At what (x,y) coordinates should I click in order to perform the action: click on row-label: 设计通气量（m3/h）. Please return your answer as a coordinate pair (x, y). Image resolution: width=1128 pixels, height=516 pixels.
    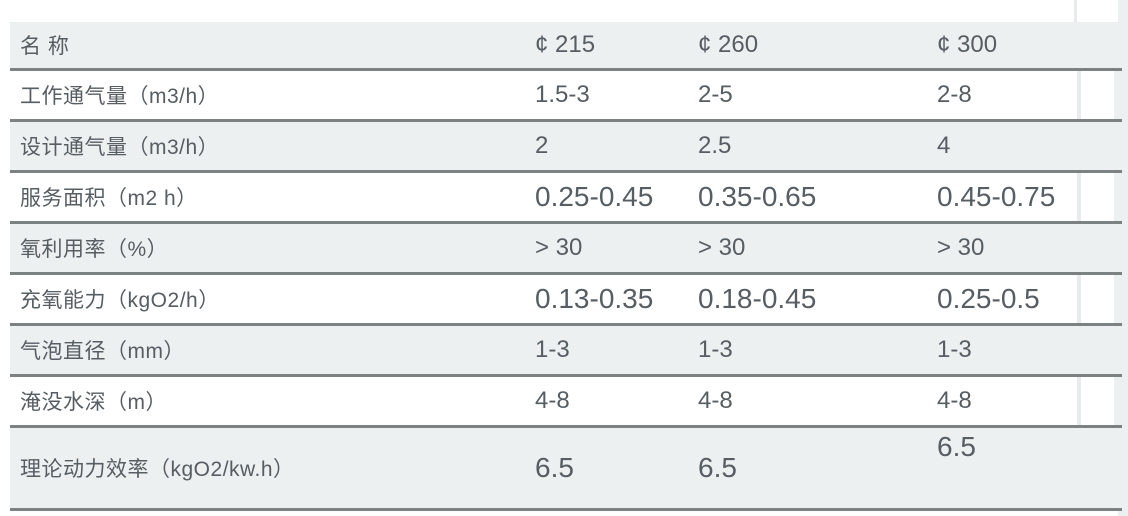
    Looking at the image, I should click on (120, 147).